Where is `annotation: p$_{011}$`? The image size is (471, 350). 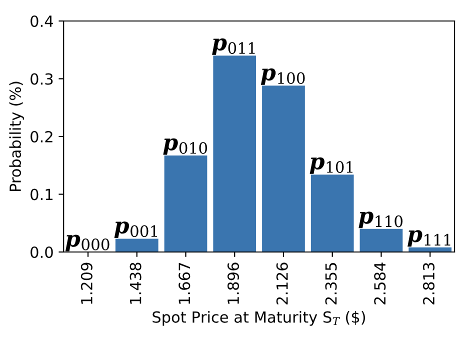 annotation: p$_{011}$ is located at coordinates (233, 46).